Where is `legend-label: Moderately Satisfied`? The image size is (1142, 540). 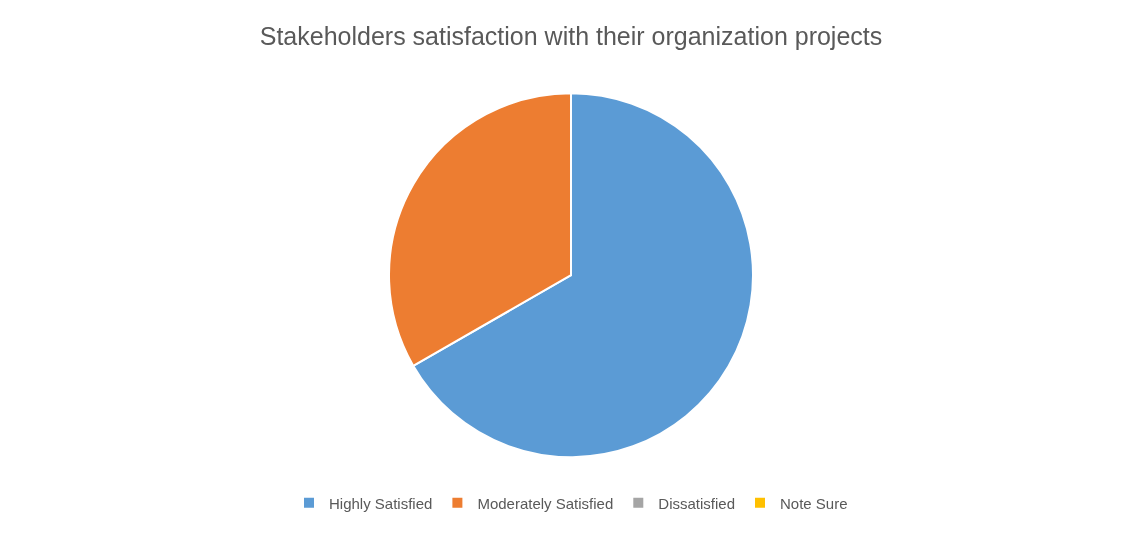
legend-label: Moderately Satisfied is located at coordinates (545, 503).